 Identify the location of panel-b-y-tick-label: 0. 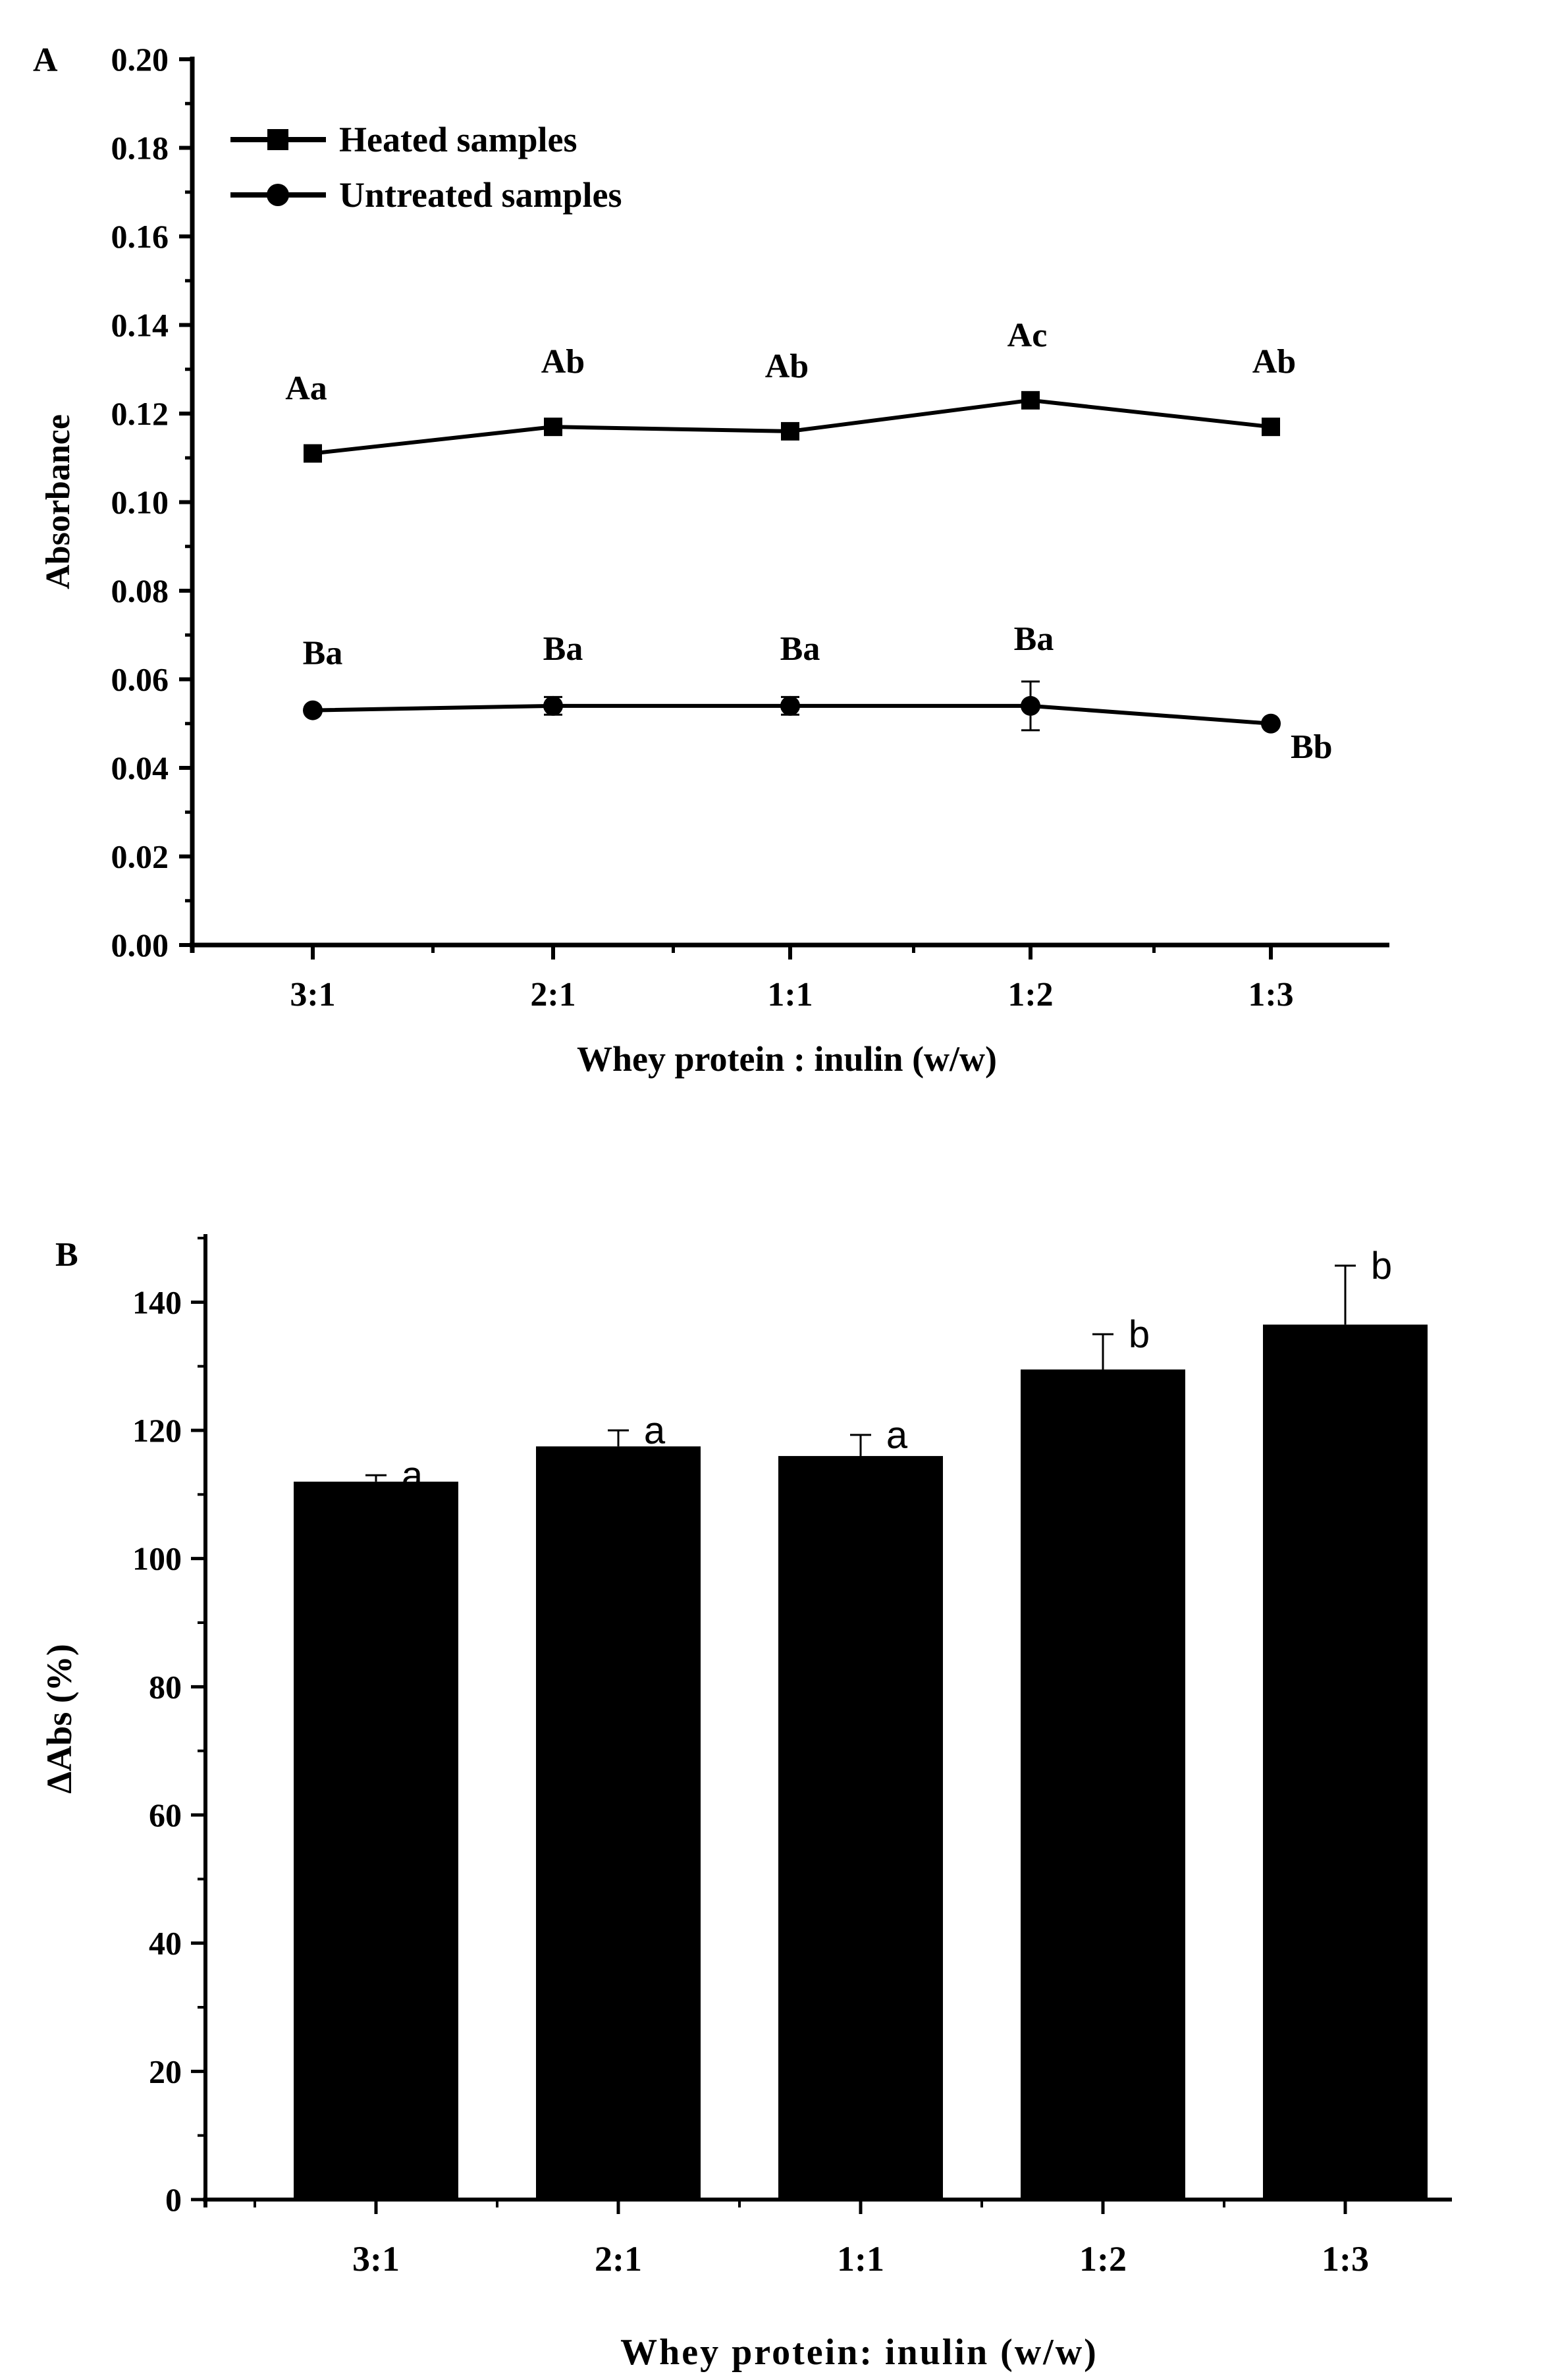
(173, 2199).